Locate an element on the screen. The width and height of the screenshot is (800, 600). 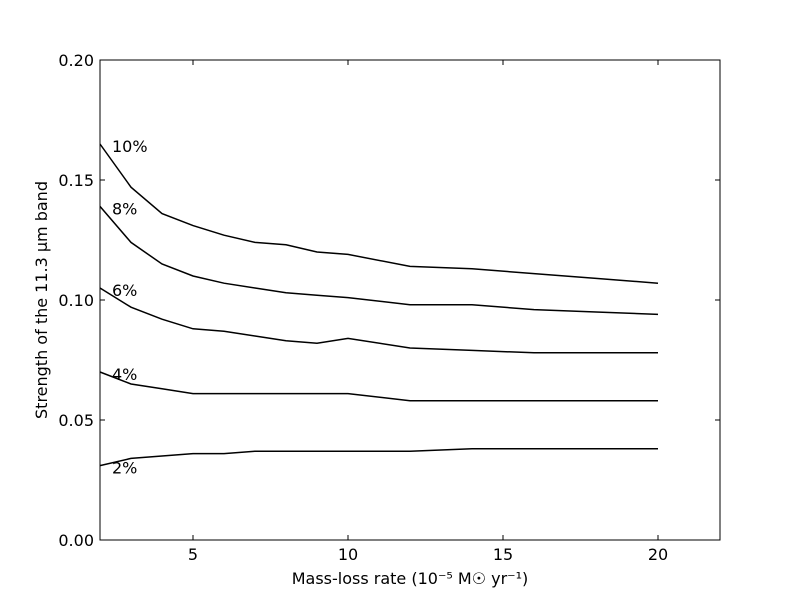
series-label-6pct: 6% is located at coordinates (124, 290).